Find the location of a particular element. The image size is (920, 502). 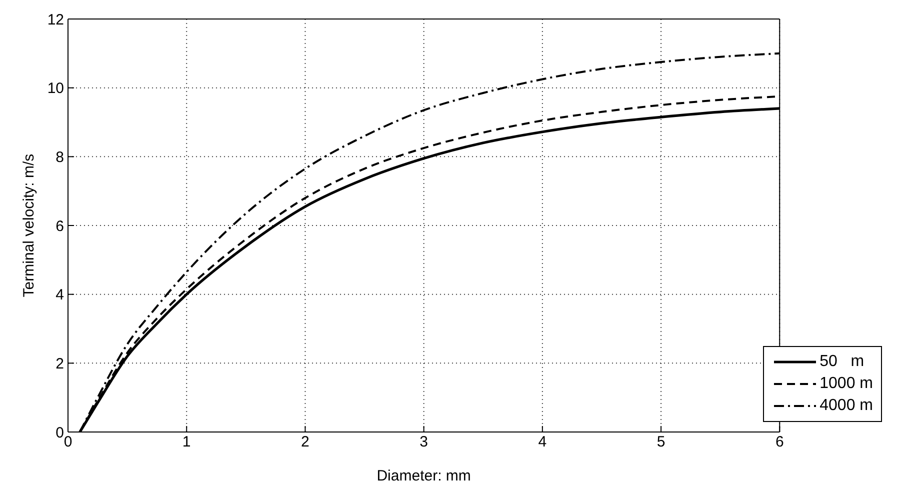

x-tick-label: 1 is located at coordinates (186, 442).